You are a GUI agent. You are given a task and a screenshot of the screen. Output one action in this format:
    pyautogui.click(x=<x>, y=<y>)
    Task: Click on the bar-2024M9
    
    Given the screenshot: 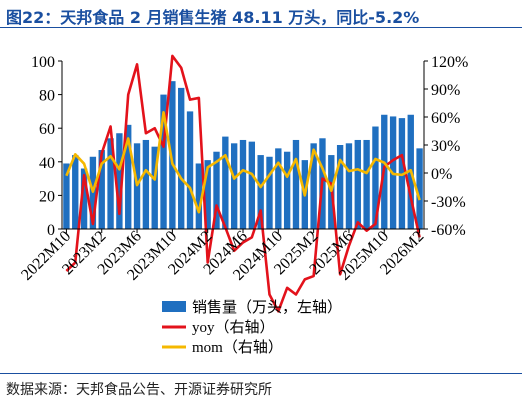 What is the action you would take?
    pyautogui.click(x=269, y=192)
    